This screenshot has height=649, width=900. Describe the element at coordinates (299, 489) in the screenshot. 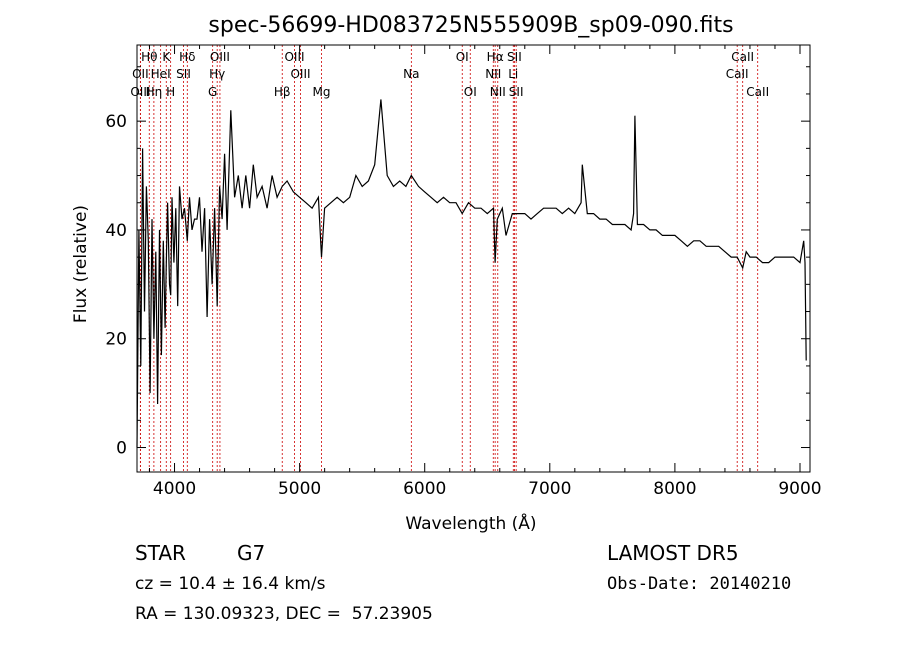

I see `x-tick-label: 5000` at that location.